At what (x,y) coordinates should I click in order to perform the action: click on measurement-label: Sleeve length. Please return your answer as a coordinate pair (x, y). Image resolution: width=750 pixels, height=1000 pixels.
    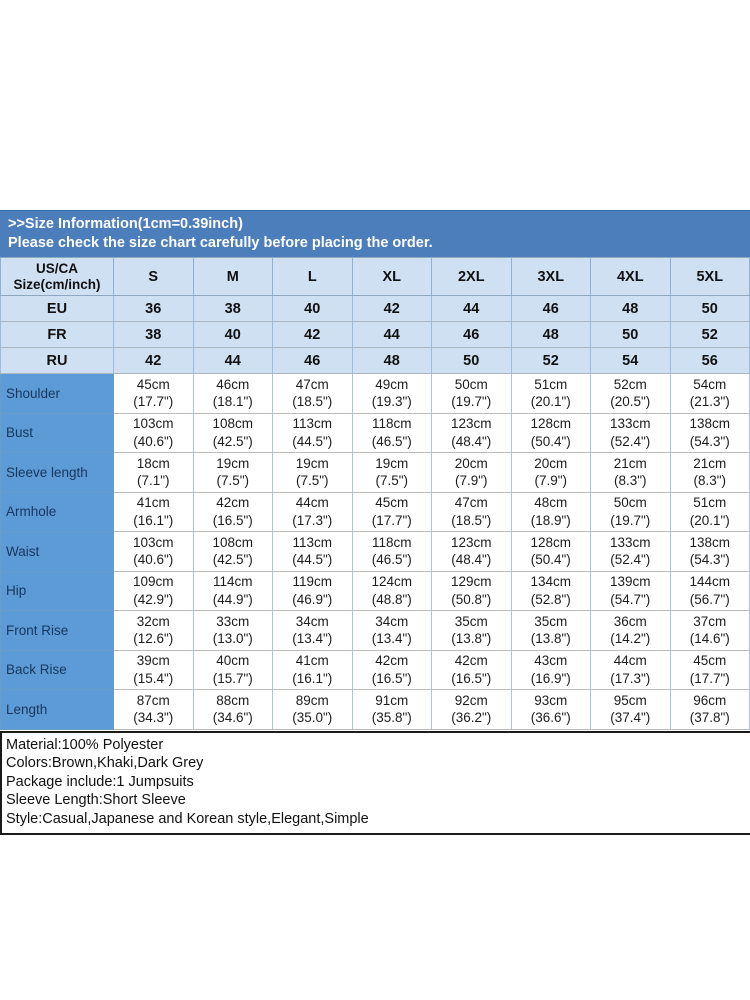
    Looking at the image, I should click on (57, 472).